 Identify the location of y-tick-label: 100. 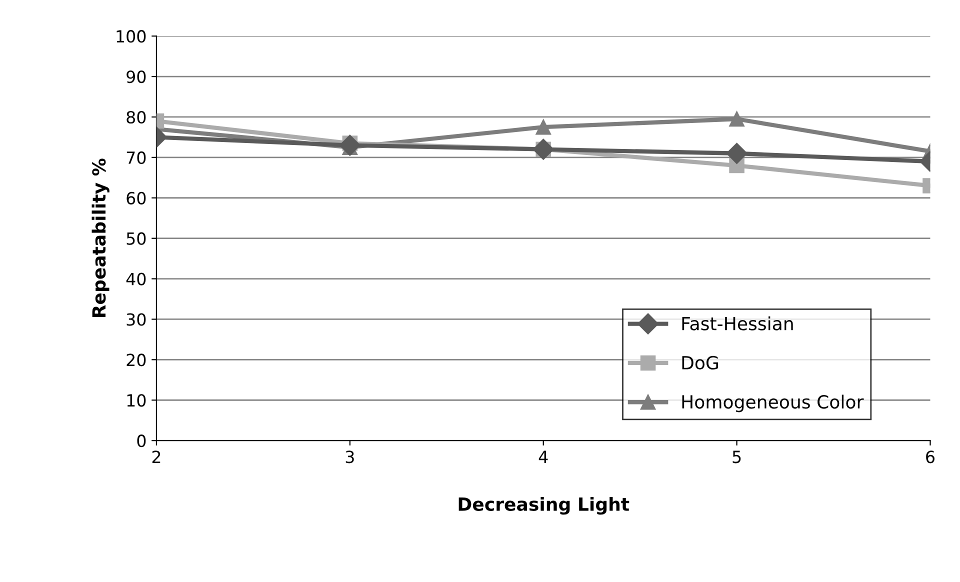
(131, 36).